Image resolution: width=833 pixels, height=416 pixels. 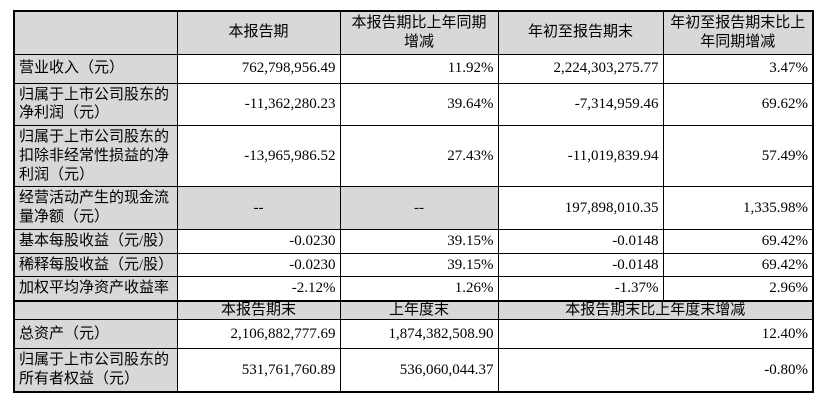 What do you see at coordinates (95, 68) in the screenshot?
I see `row-label: 营业收入（元）` at bounding box center [95, 68].